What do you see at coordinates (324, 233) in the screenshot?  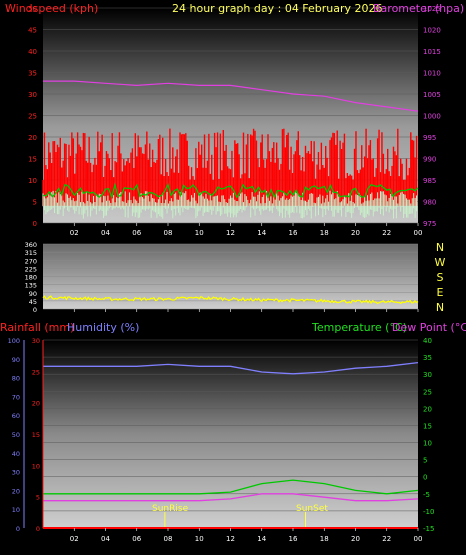 I see `wind-xtick: 18` at bounding box center [324, 233].